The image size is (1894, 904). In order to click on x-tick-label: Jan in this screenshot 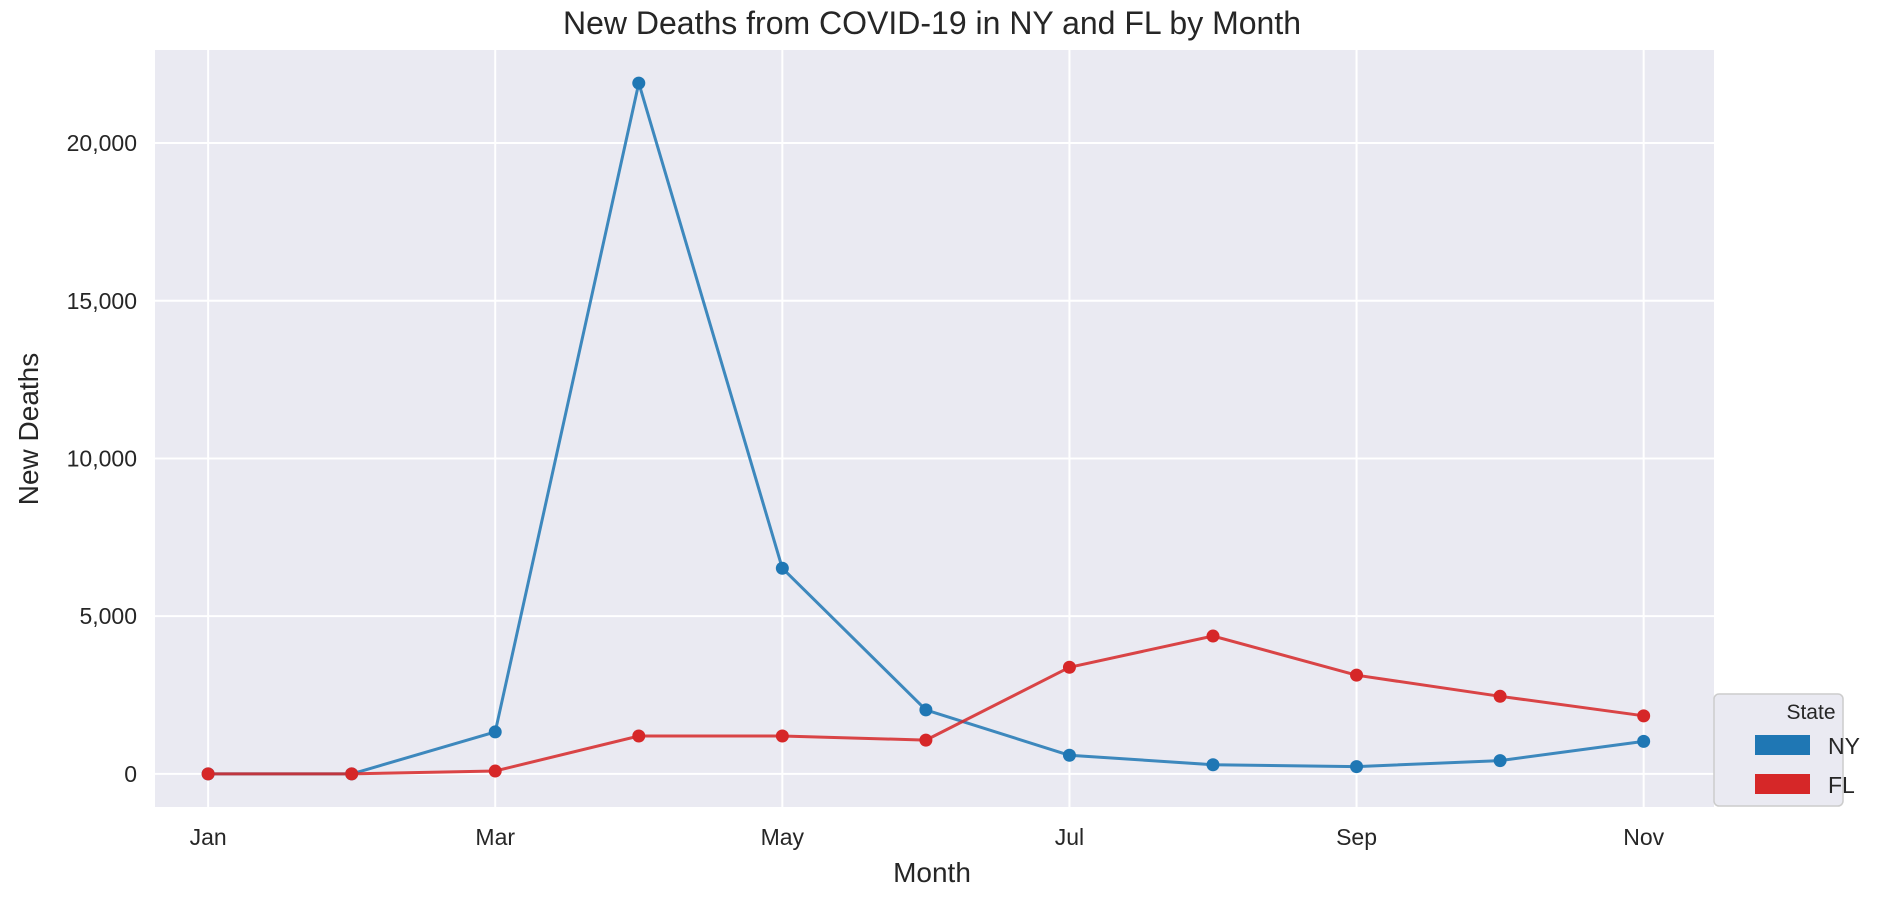, I will do `click(208, 837)`.